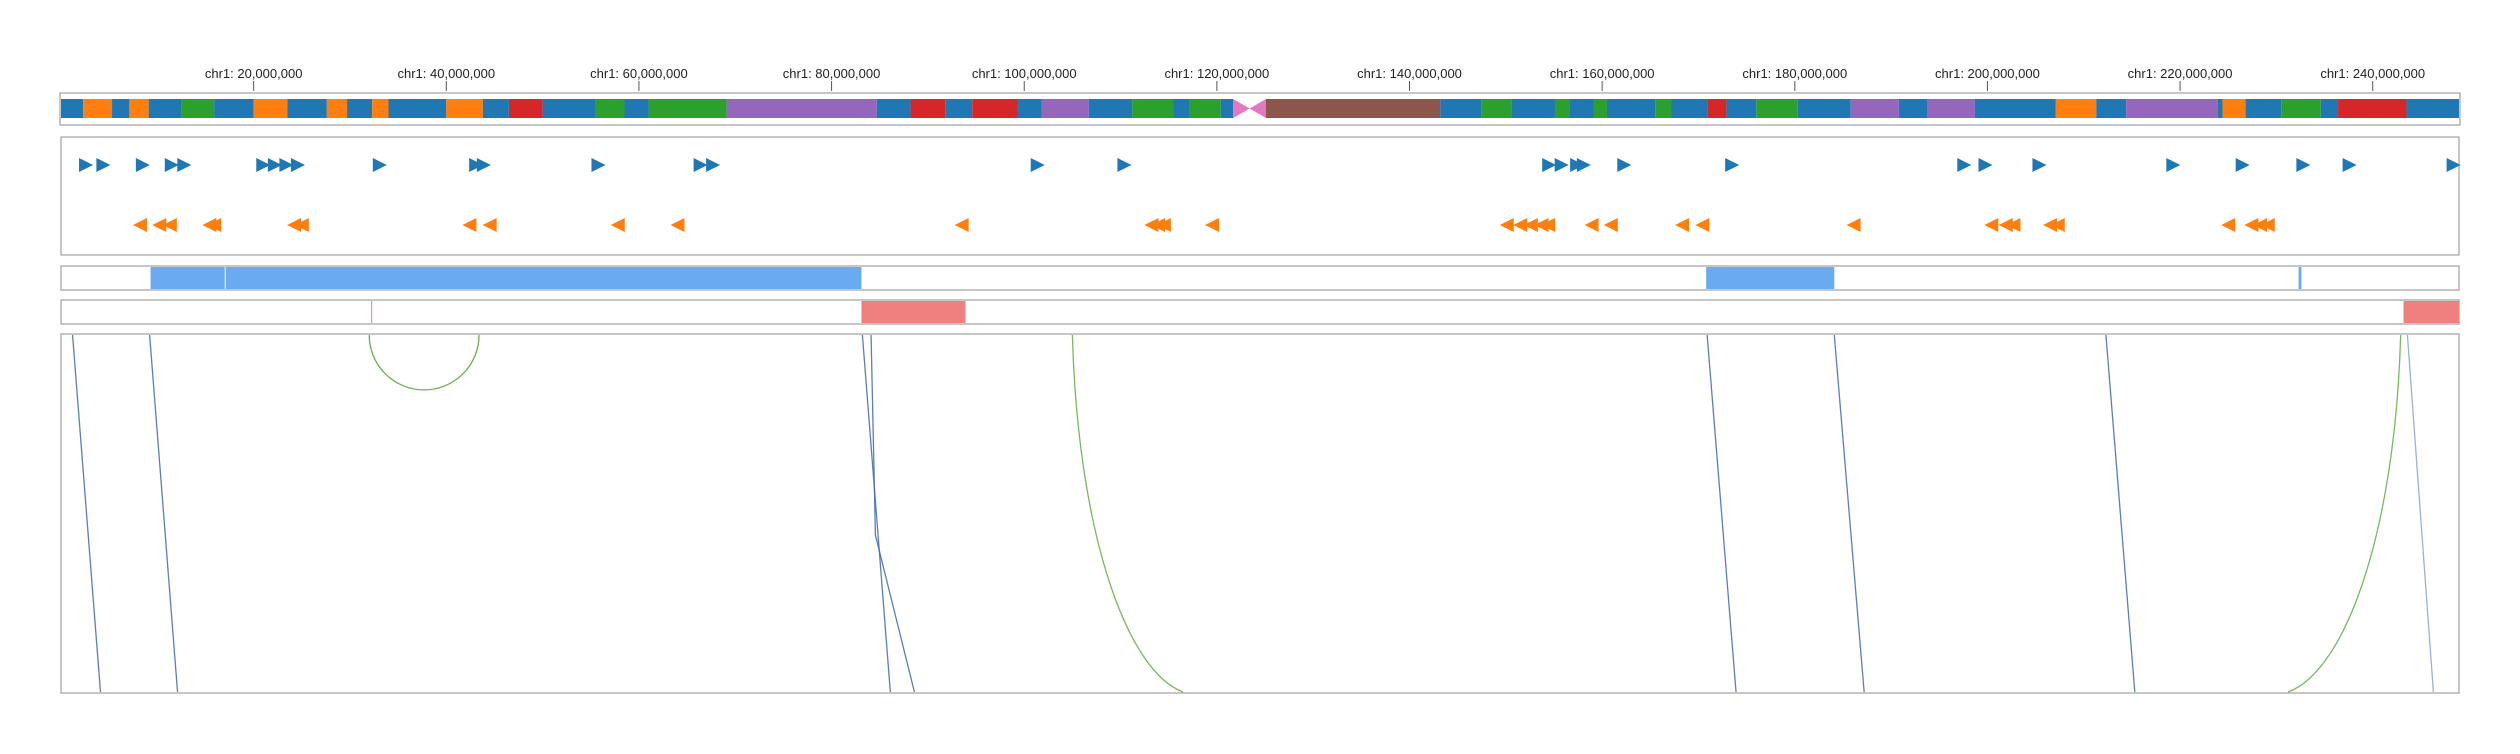 This screenshot has width=2520, height=754. I want to click on interval-track-blue, so click(1260, 278).